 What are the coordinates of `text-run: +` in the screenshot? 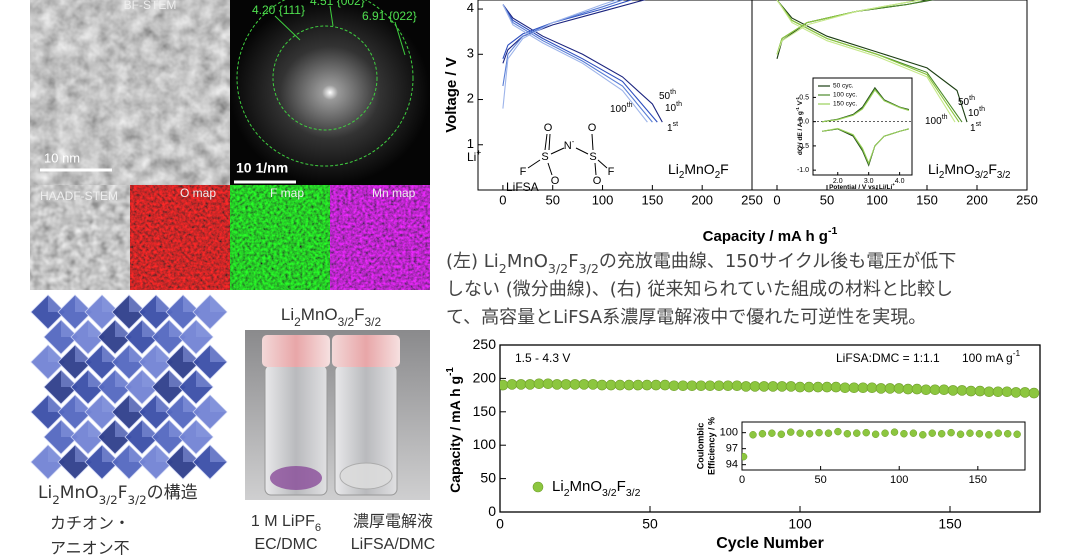 It's located at (893, 184).